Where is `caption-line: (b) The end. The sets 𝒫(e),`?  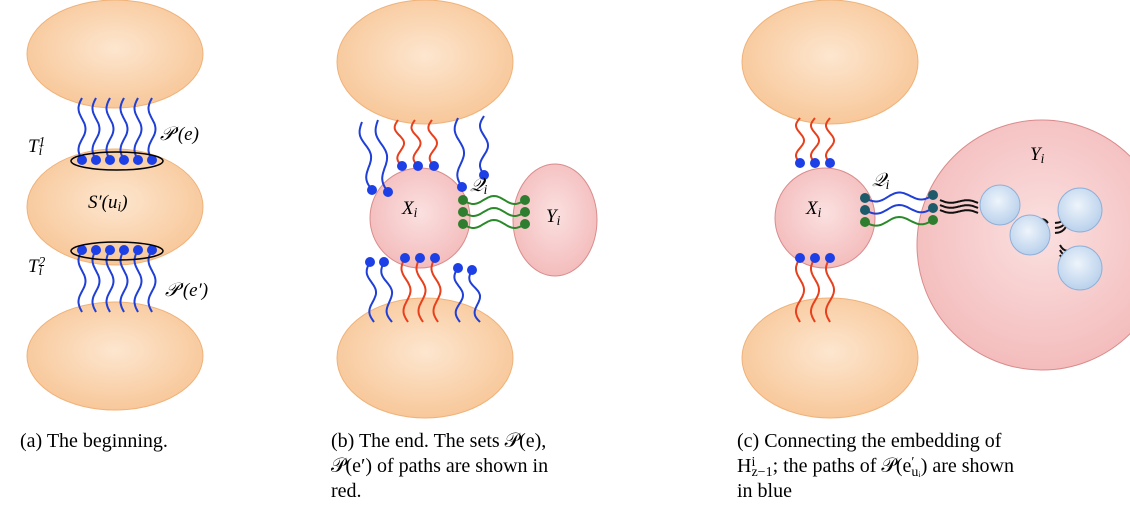
caption-line: (b) The end. The sets 𝒫(e), is located at coordinates (438, 441).